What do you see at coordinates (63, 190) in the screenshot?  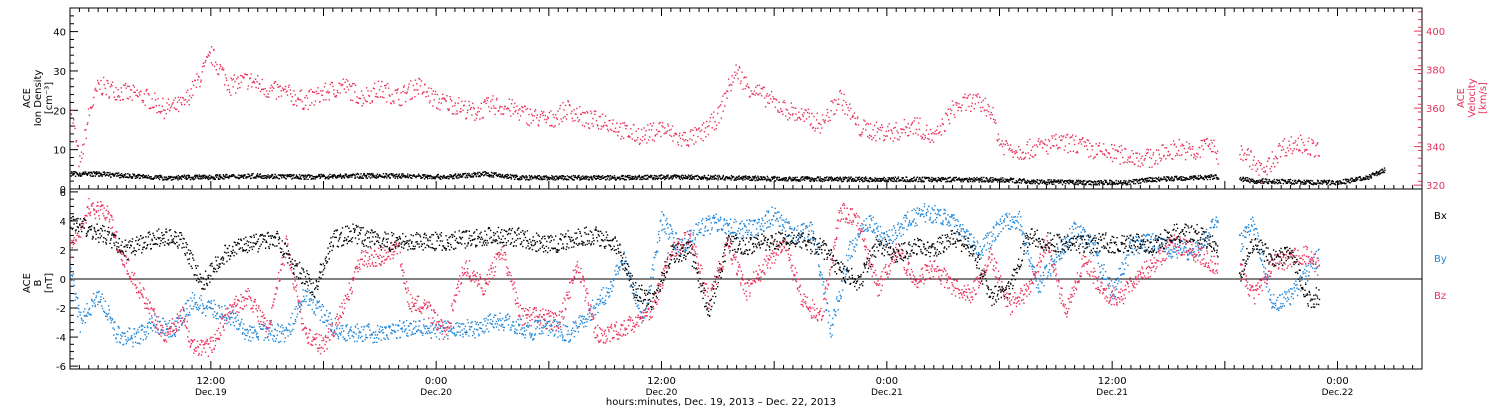 I see `density-tick-label: 0` at bounding box center [63, 190].